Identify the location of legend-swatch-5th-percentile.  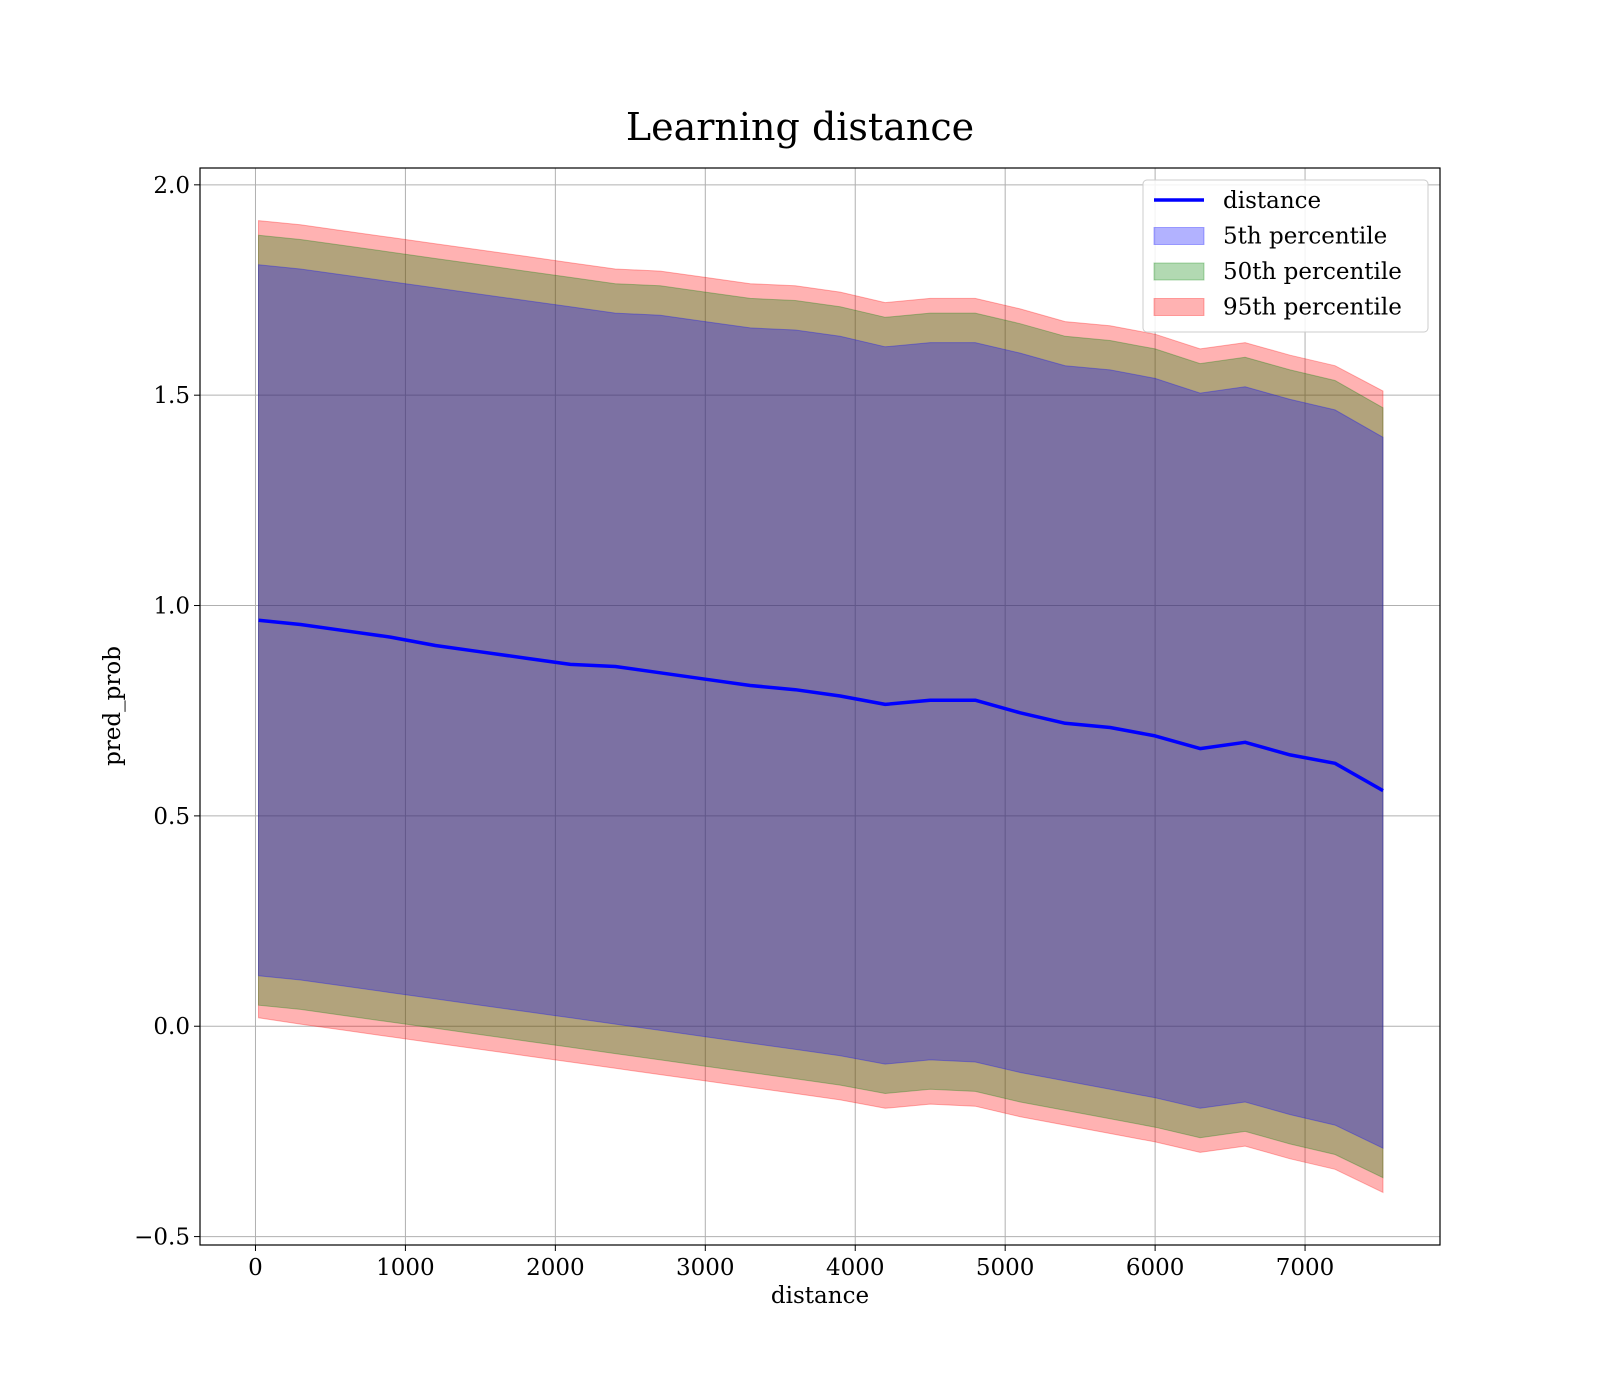
(1179, 236).